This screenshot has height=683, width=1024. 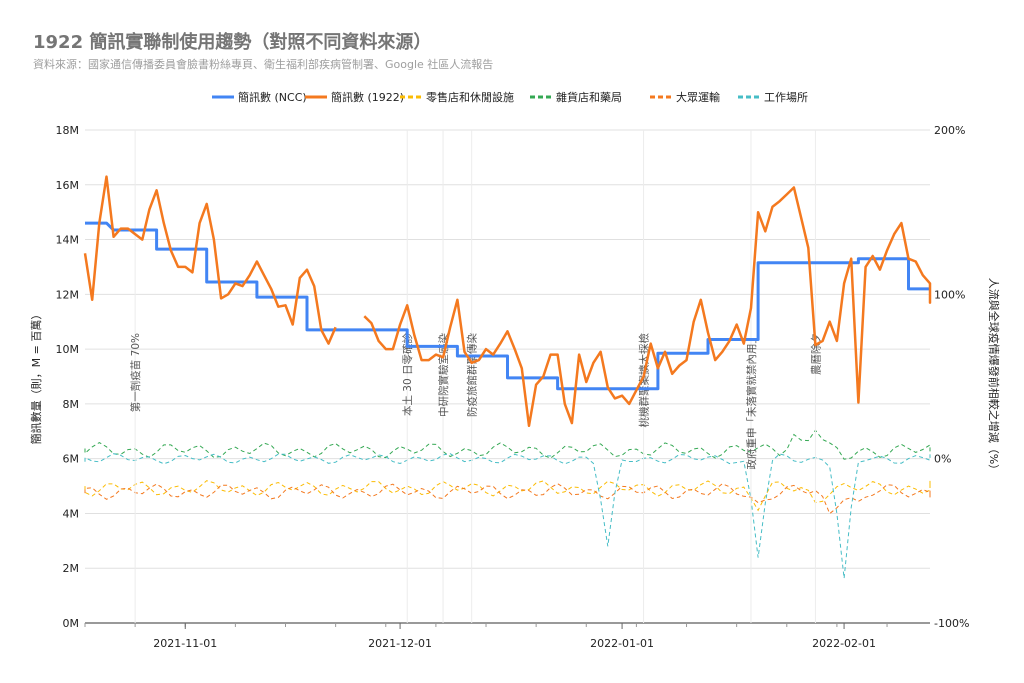 What do you see at coordinates (942, 459) in the screenshot?
I see `y2-tick-label: 0%` at bounding box center [942, 459].